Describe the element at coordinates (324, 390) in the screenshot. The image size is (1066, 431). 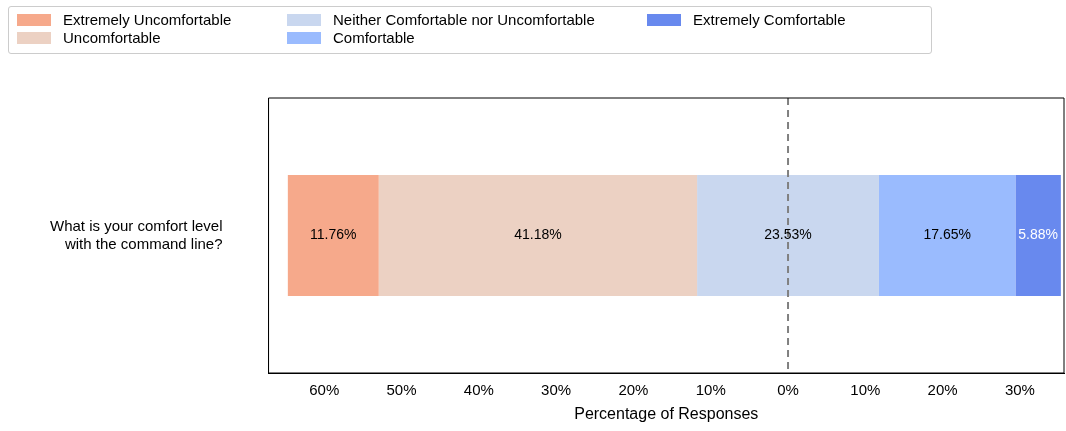
I see `x-tick-label: 60%` at that location.